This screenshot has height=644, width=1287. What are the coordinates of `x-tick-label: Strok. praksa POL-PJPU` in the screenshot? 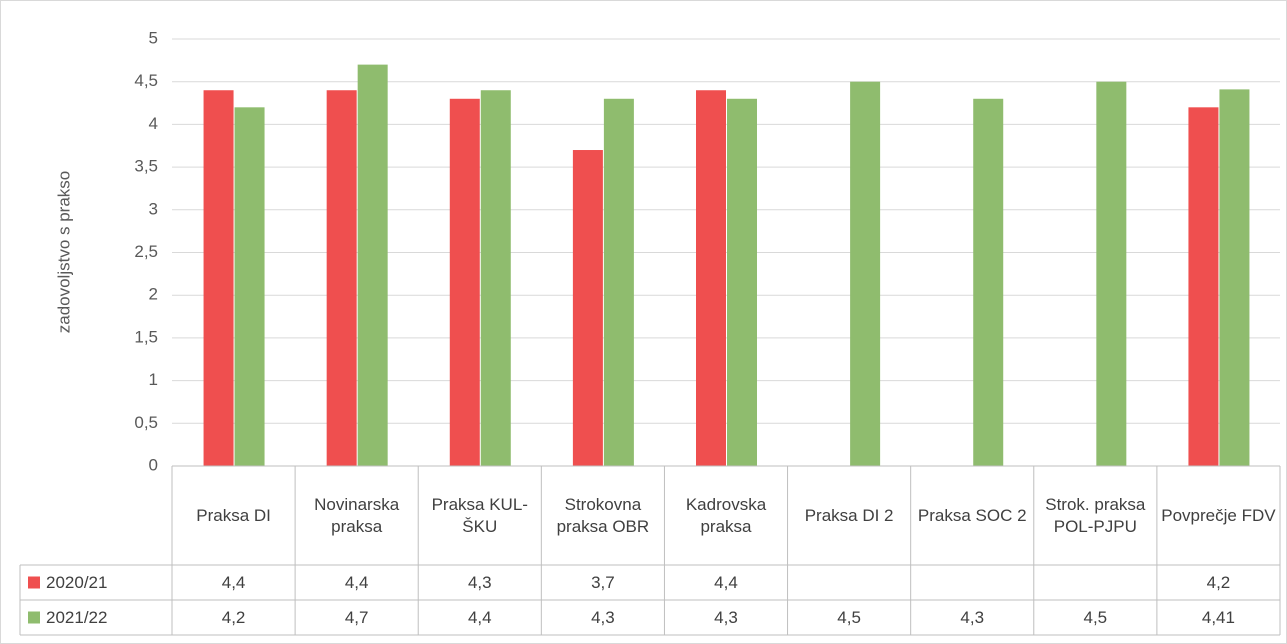 It's located at (1095, 515).